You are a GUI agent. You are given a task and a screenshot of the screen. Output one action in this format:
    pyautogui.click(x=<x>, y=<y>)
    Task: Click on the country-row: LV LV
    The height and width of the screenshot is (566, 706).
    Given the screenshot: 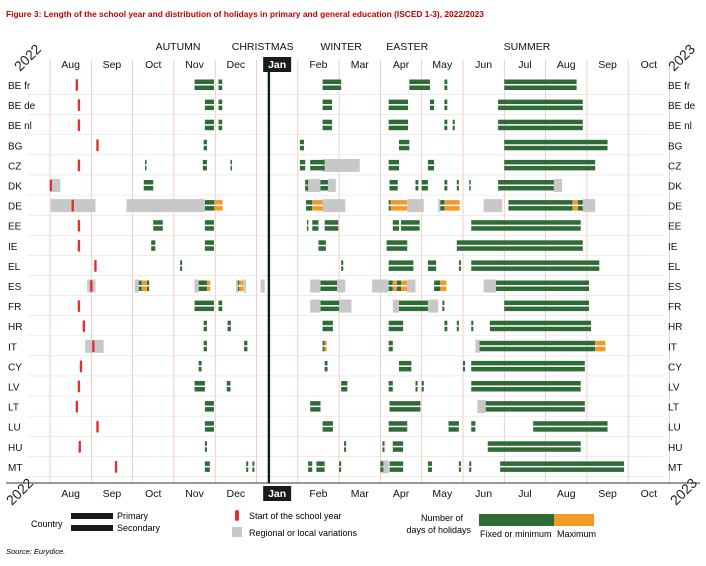 What is the action you would take?
    pyautogui.click(x=344, y=387)
    